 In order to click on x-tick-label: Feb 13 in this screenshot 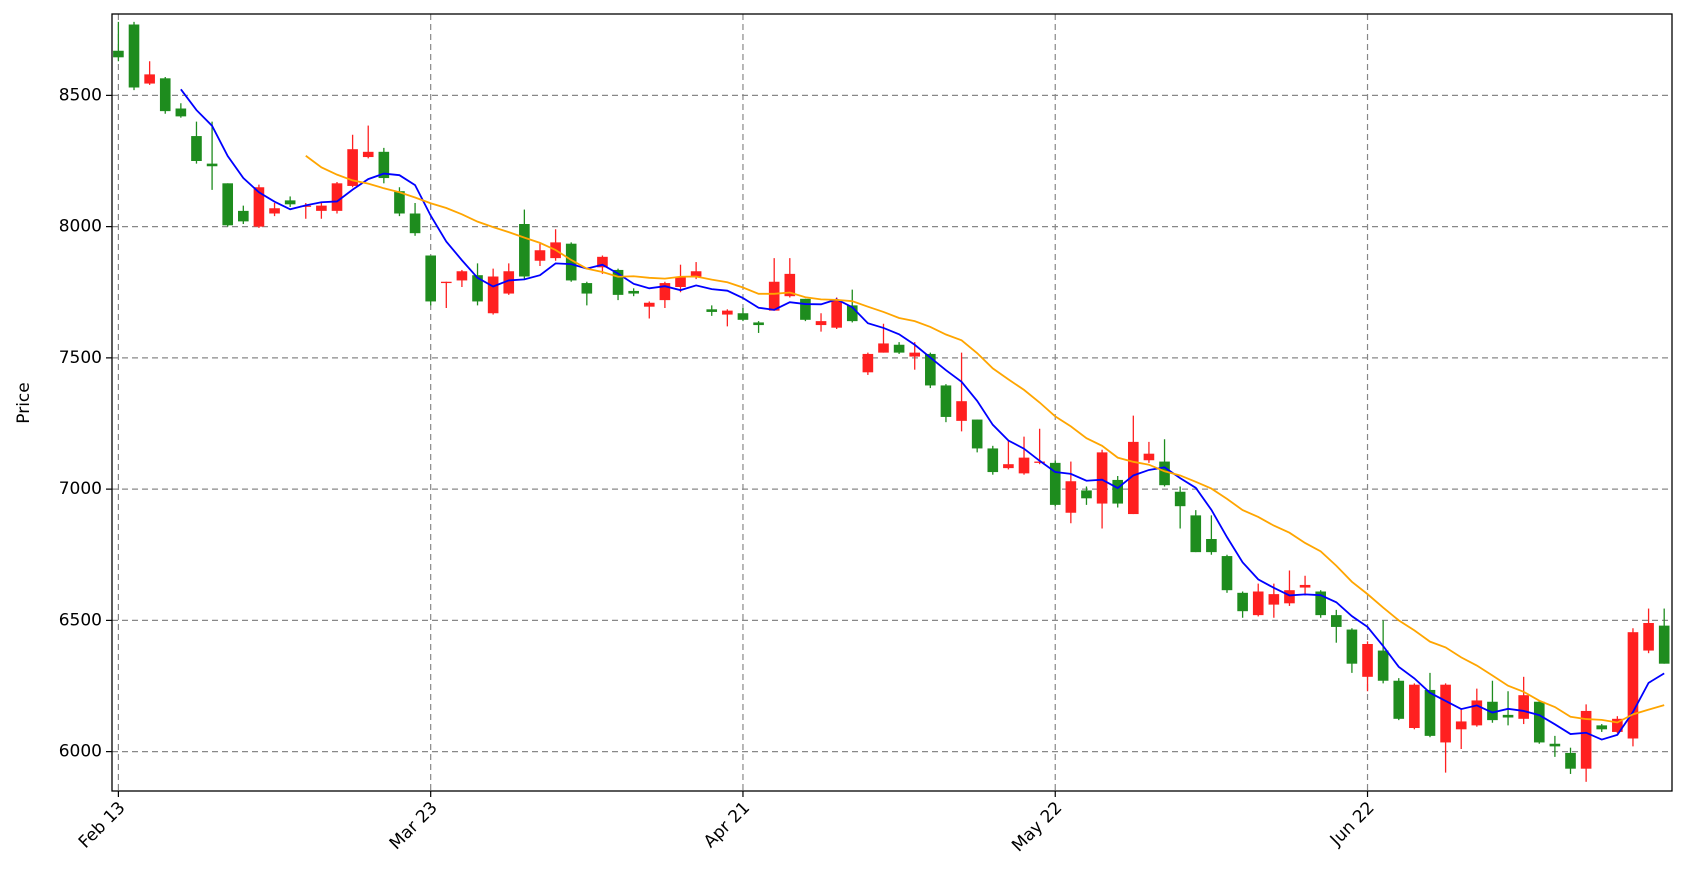, I will do `click(102, 825)`.